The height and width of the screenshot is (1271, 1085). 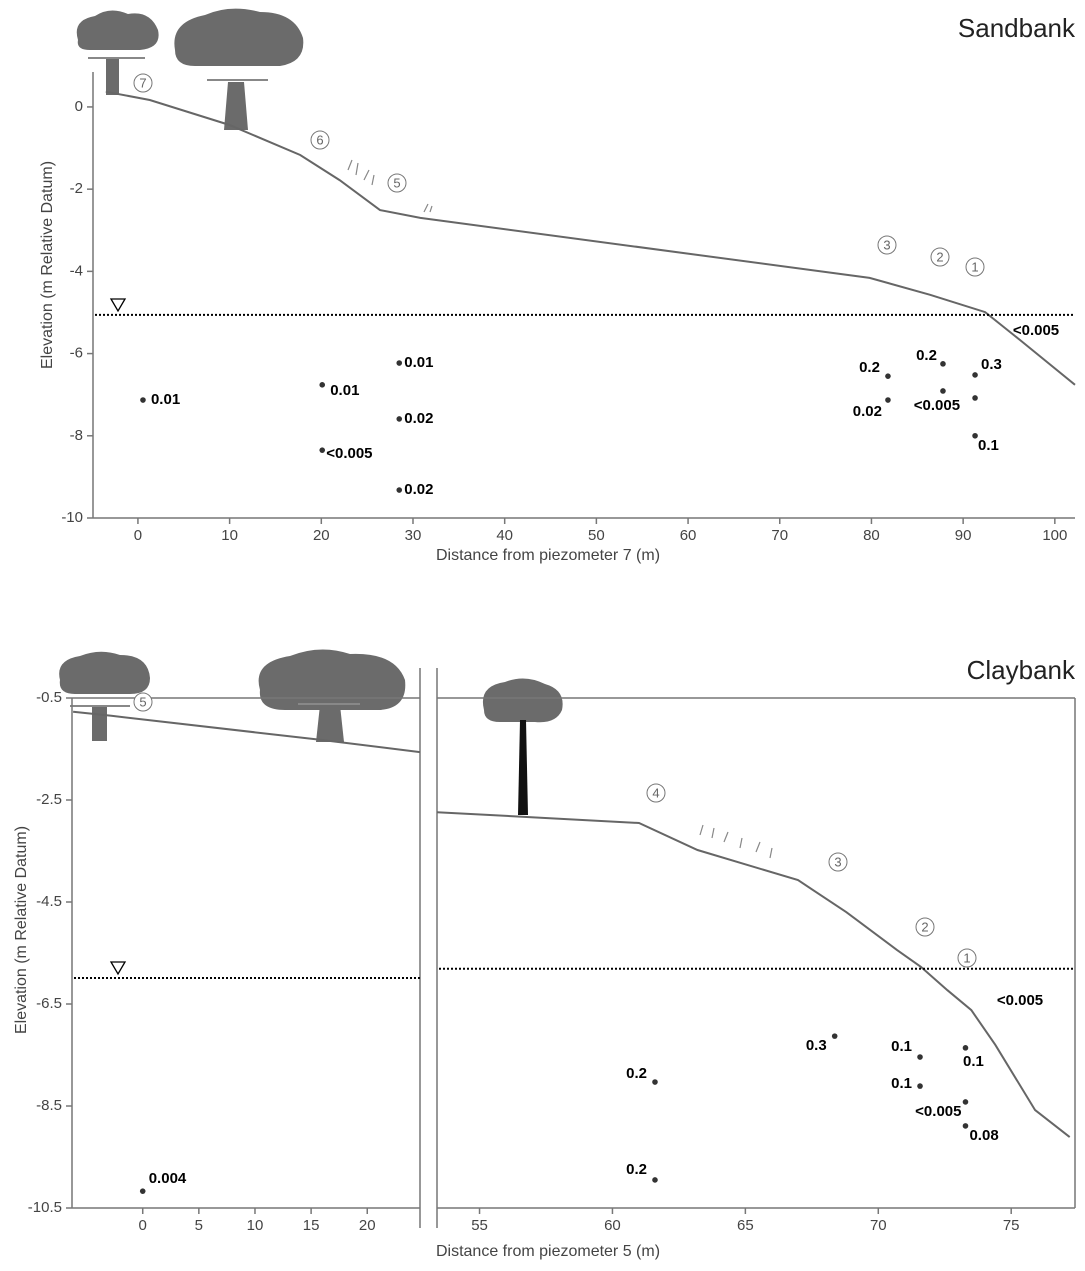 I want to click on station-label: 6, so click(x=319, y=139).